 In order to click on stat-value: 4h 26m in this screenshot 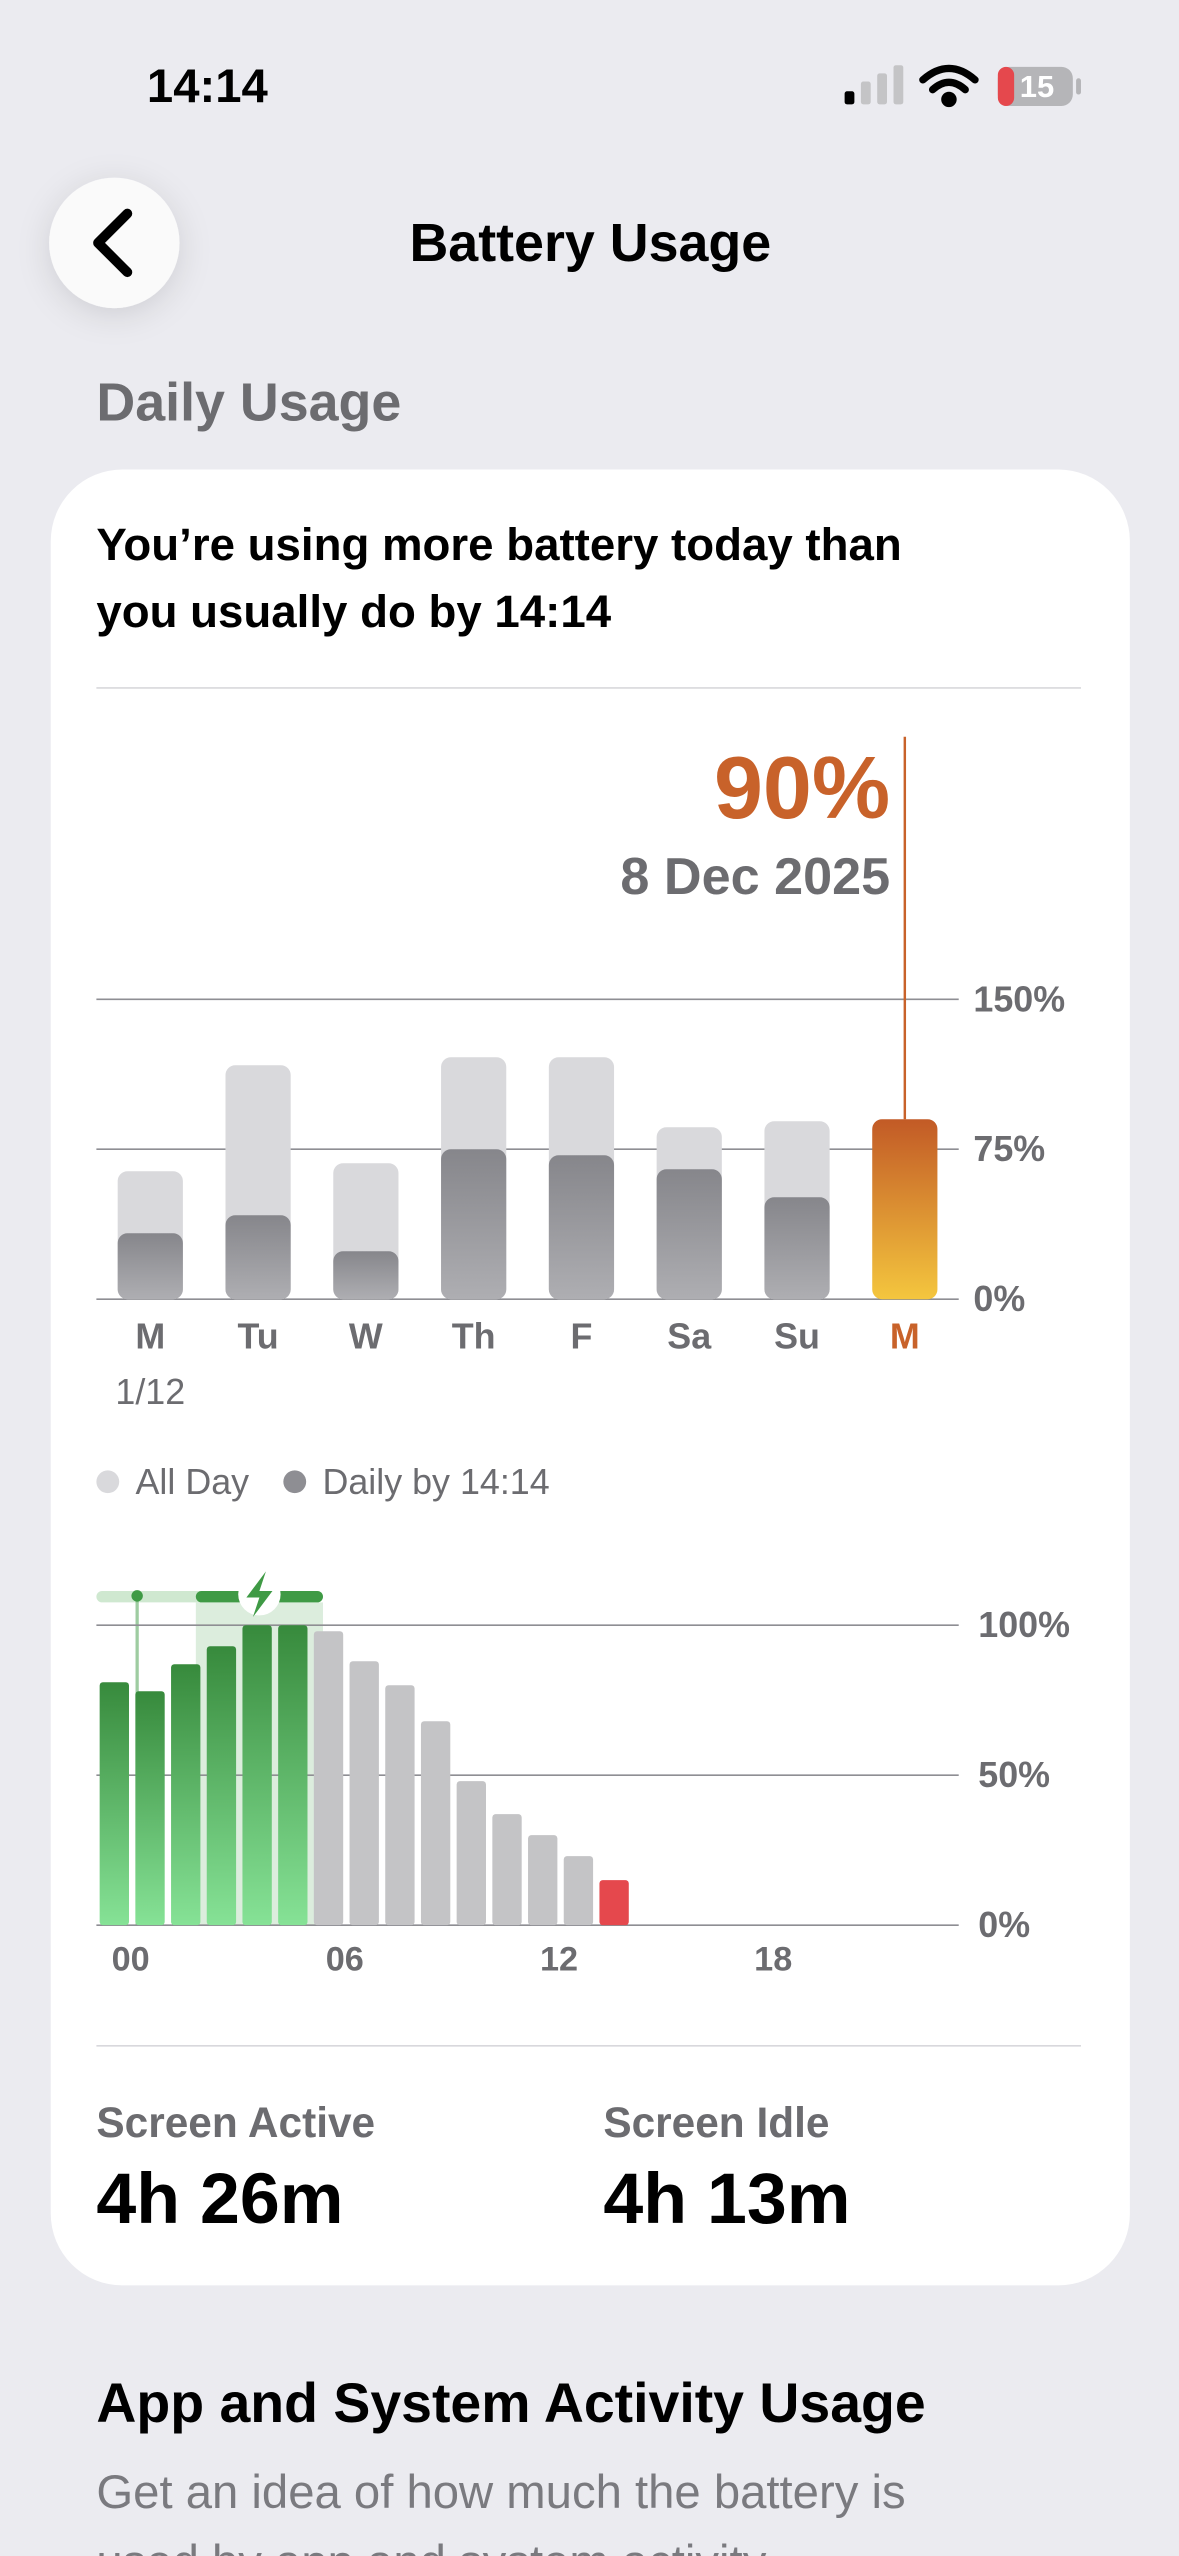, I will do `click(219, 2199)`.